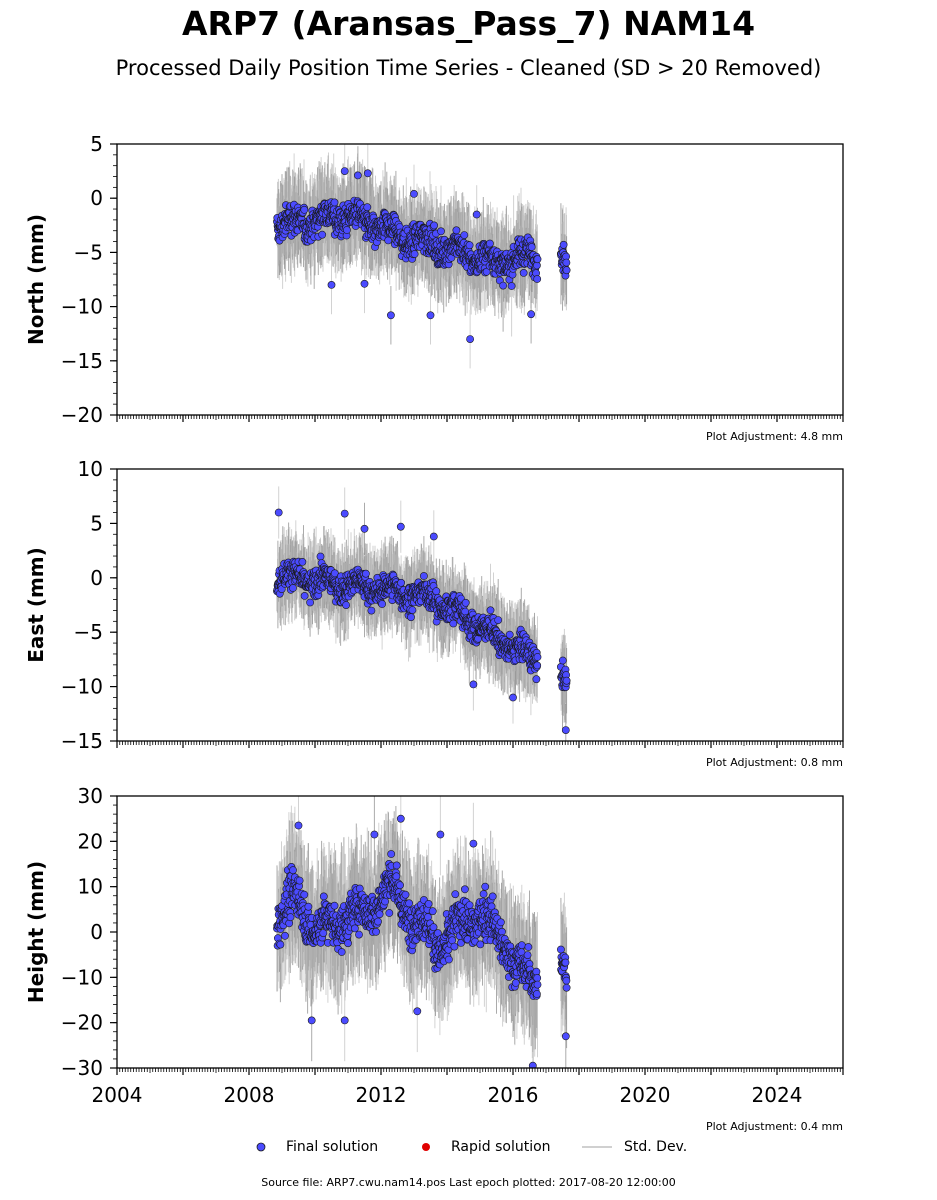  Describe the element at coordinates (422, 932) in the screenshot. I see `plot-area-height` at that location.